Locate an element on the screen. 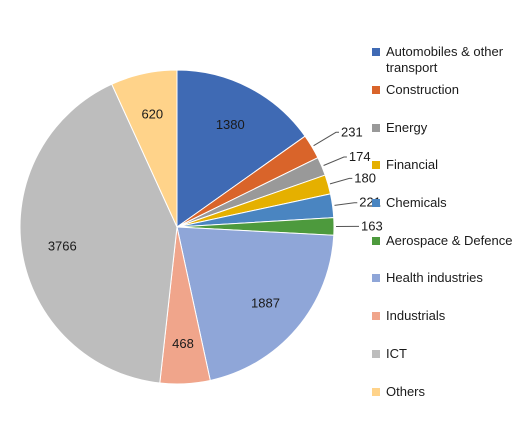 This screenshot has width=532, height=422. legend-item-chemicals: Chemicals is located at coordinates (451, 203).